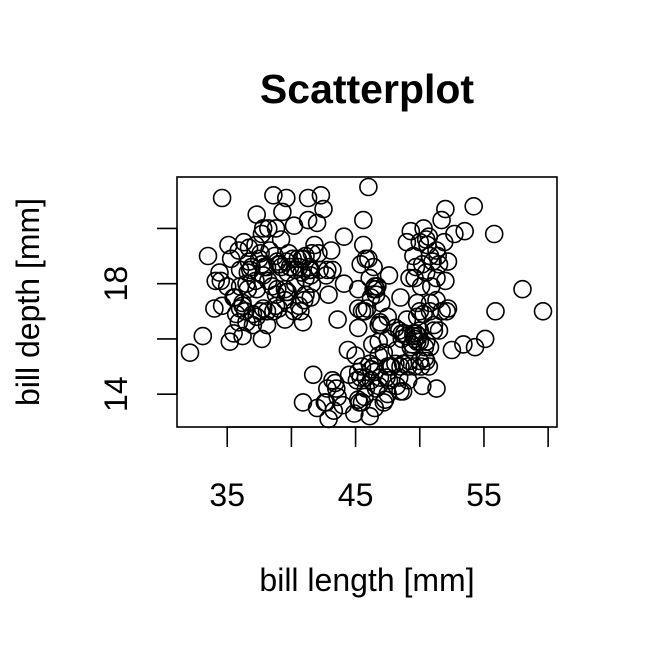  What do you see at coordinates (484, 495) in the screenshot?
I see `x-tick-label: 55` at bounding box center [484, 495].